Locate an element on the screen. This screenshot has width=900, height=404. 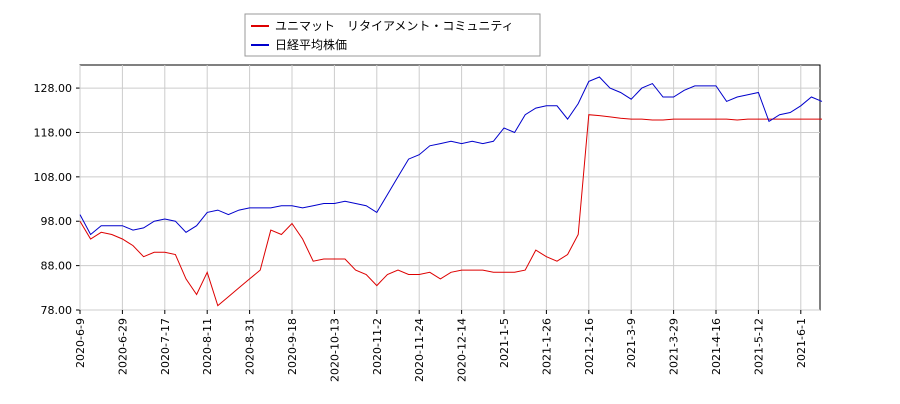
x-tick-label: 2020-8-31 is located at coordinates (250, 346).